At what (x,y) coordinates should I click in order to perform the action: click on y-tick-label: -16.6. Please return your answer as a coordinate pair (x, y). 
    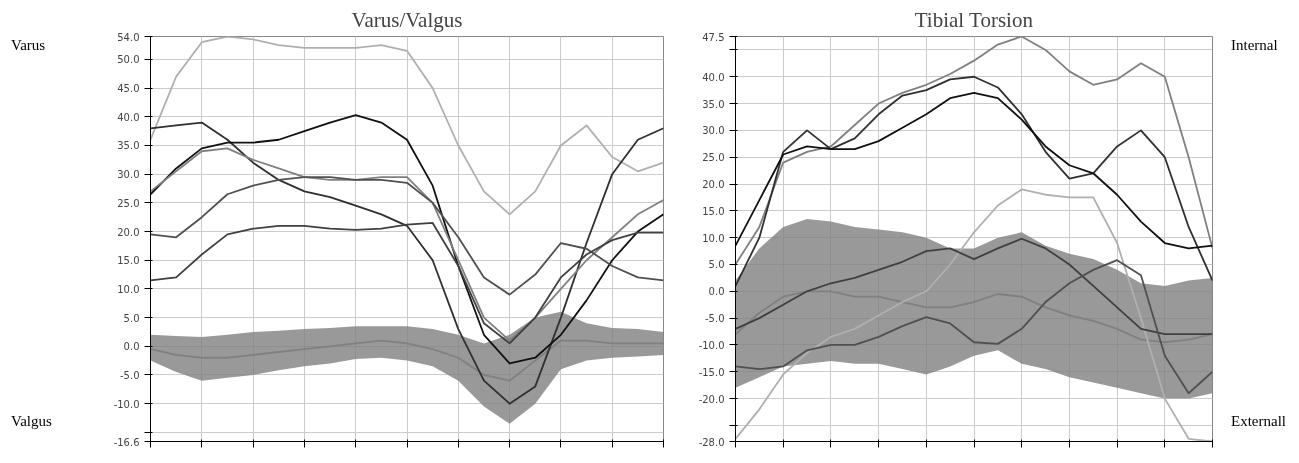
    Looking at the image, I should click on (126, 442).